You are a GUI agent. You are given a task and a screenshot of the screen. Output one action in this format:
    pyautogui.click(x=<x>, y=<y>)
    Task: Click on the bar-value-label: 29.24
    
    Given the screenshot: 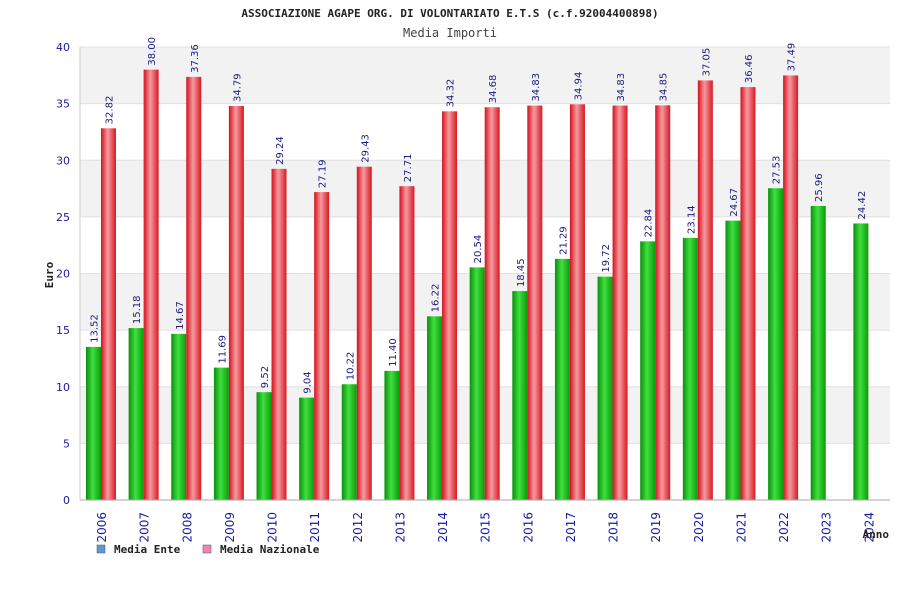 What is the action you would take?
    pyautogui.click(x=280, y=150)
    